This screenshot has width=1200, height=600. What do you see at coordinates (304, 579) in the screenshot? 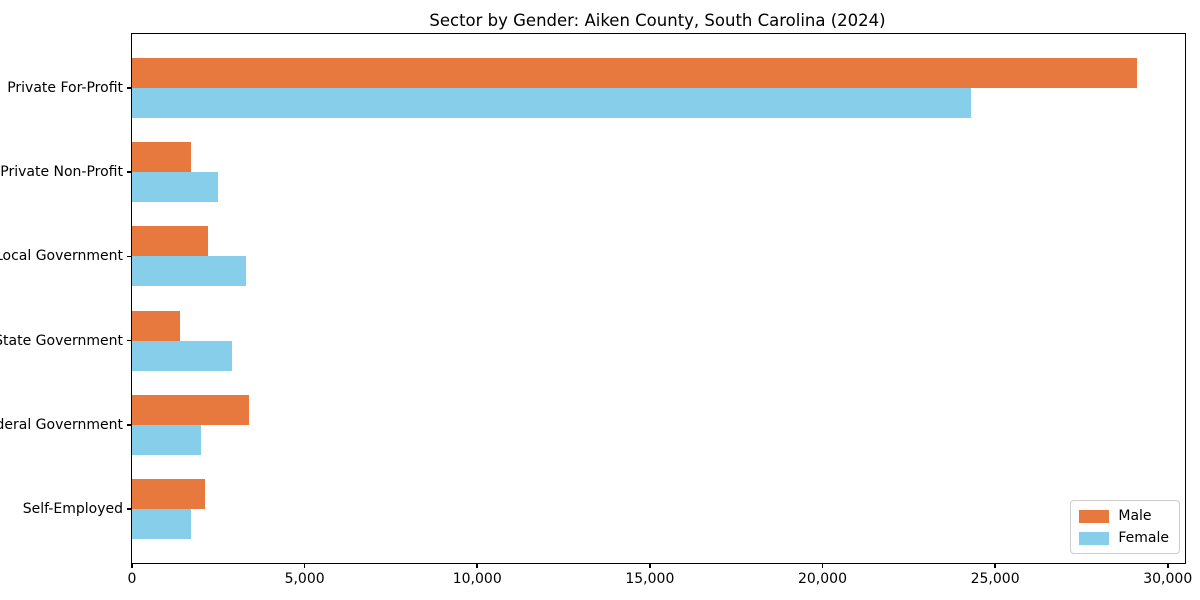
I see `x-tick-label: 5,000` at bounding box center [304, 579].